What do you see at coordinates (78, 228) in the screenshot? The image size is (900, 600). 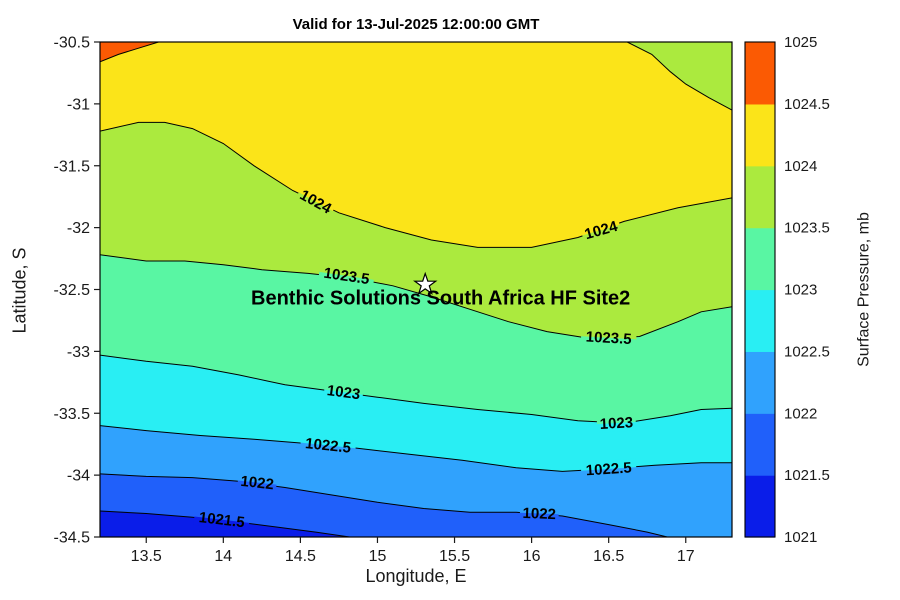 I see `y-tick-label: -32` at bounding box center [78, 228].